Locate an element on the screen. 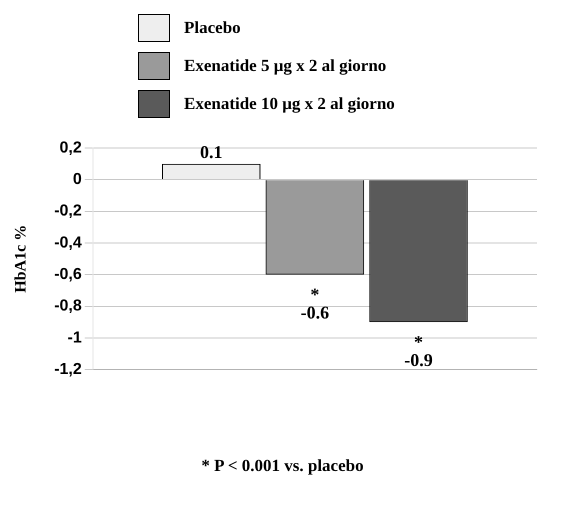  y-tick-label: -0,6 is located at coordinates (68, 275).